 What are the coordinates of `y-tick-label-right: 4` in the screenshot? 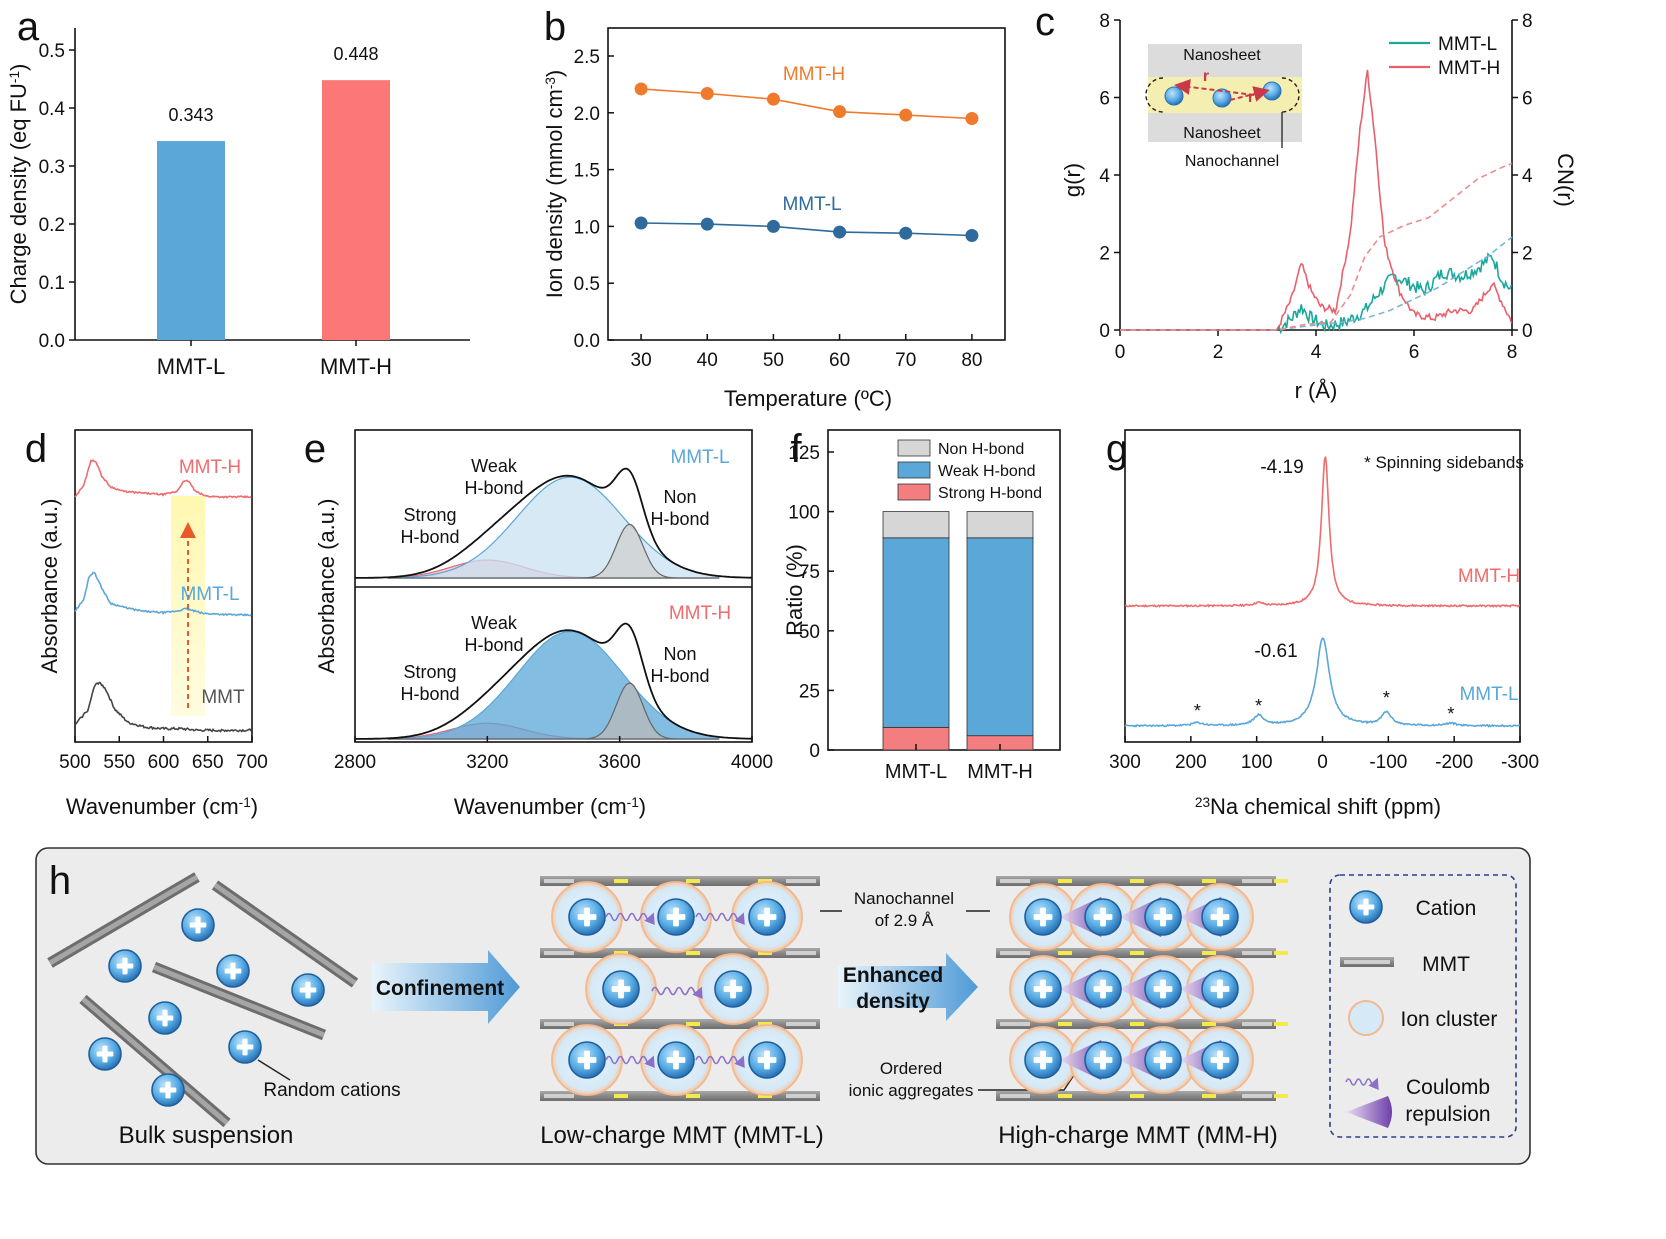 It's located at (1527, 176).